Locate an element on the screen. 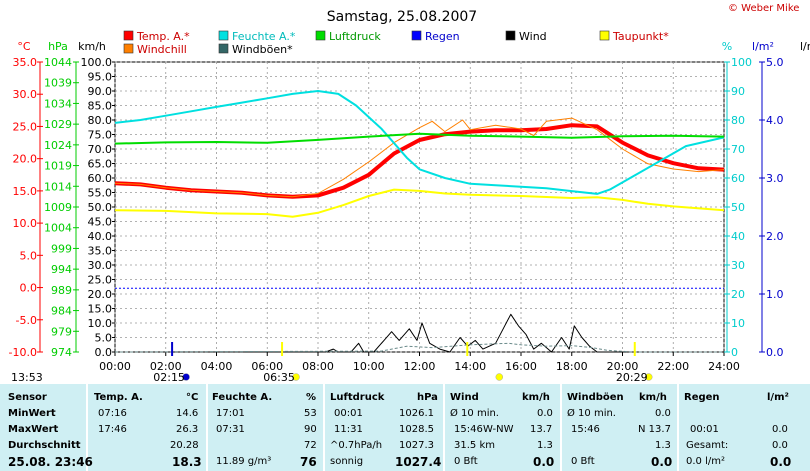 The width and height of the screenshot is (810, 471). rain-current: 0.0 is located at coordinates (781, 462).